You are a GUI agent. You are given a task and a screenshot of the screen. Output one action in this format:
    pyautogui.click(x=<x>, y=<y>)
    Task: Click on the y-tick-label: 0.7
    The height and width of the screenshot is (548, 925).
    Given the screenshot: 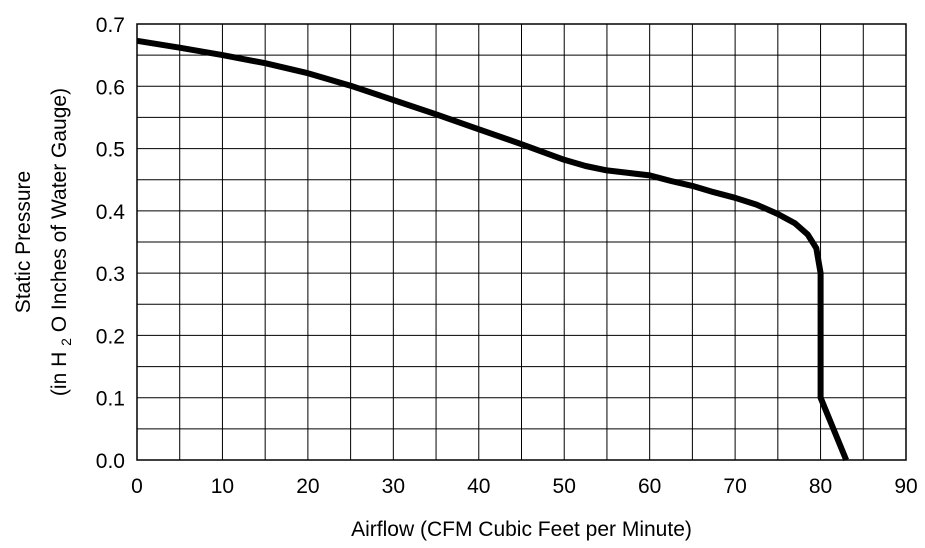 What is the action you would take?
    pyautogui.click(x=110, y=25)
    